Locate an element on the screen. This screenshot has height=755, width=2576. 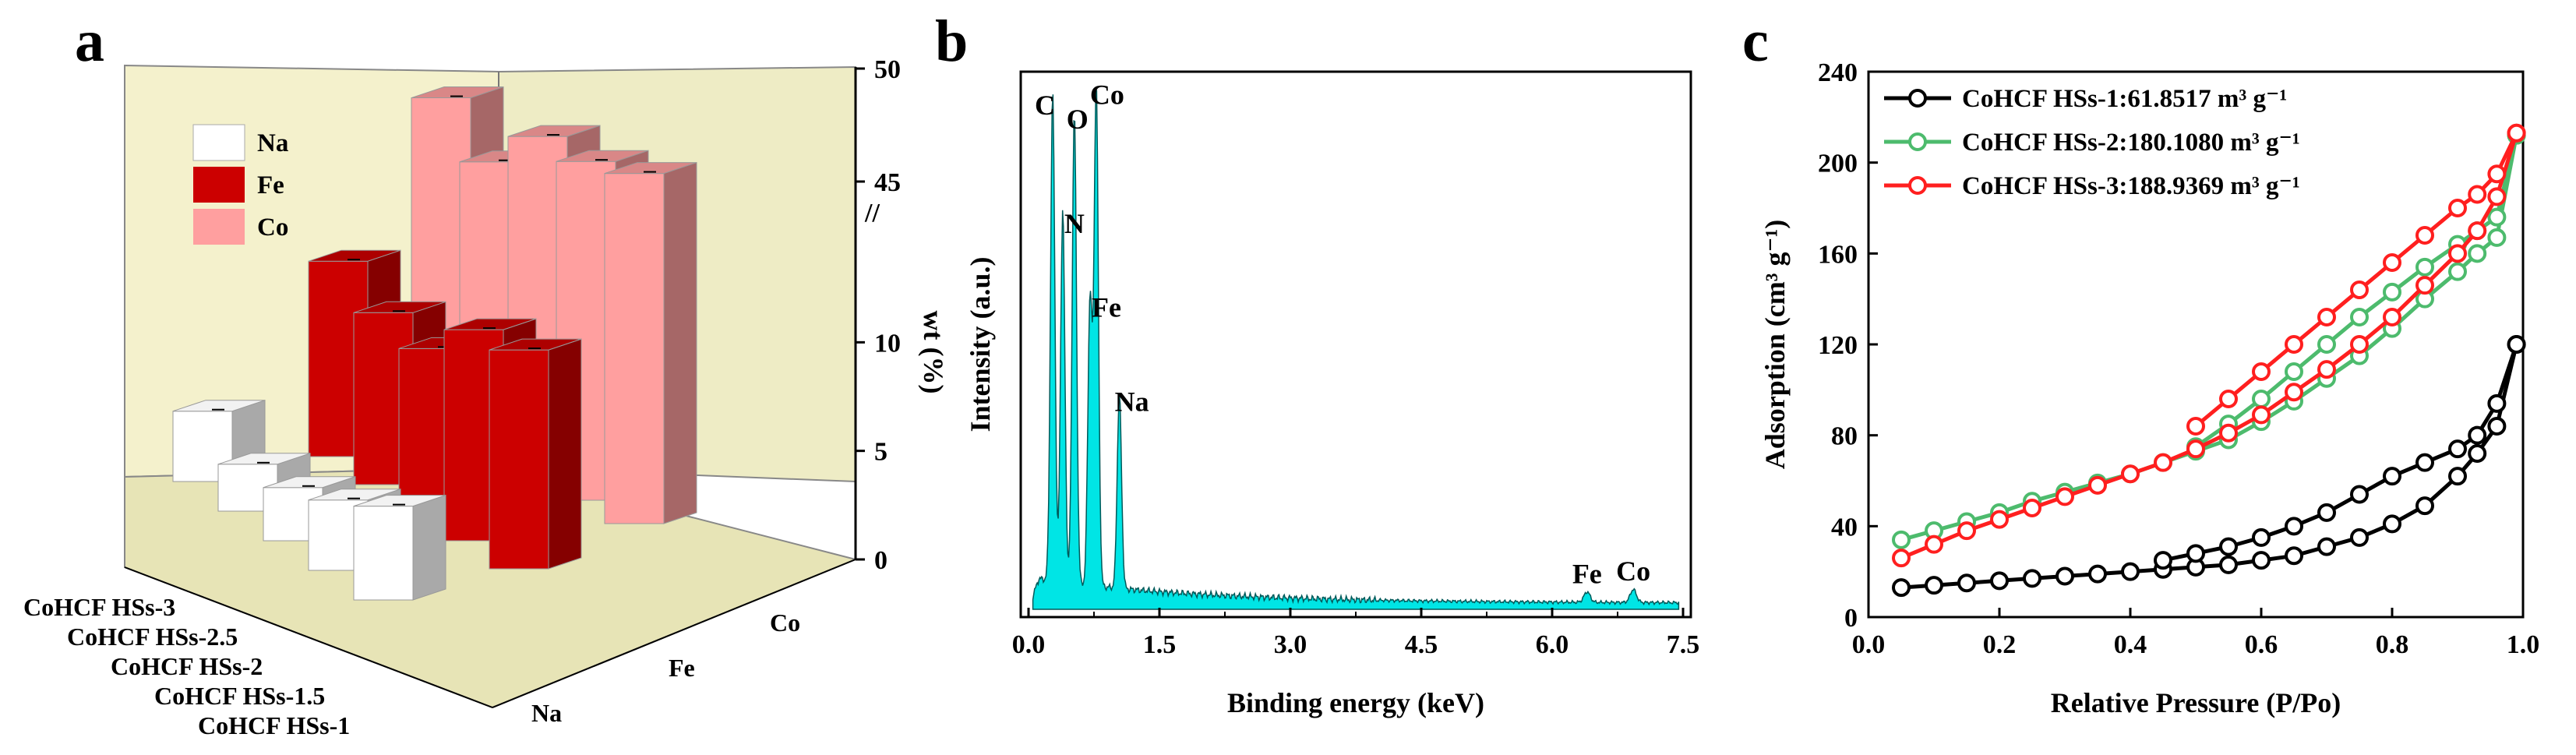
peak-label: C is located at coordinates (1045, 106).